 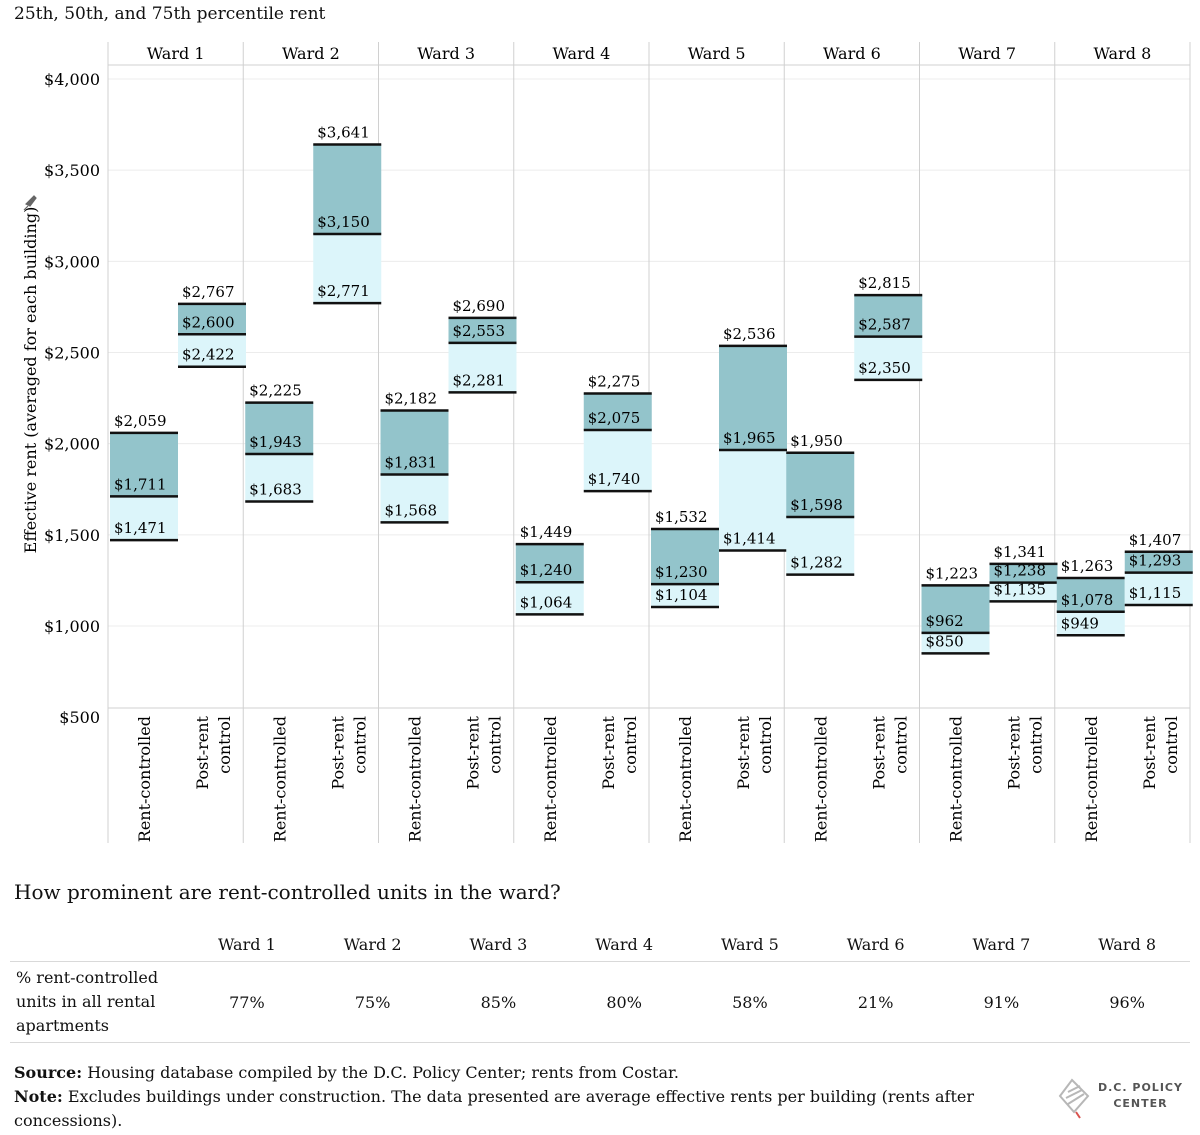 I want to click on table-header-ward-1: Ward 1, so click(x=247, y=945).